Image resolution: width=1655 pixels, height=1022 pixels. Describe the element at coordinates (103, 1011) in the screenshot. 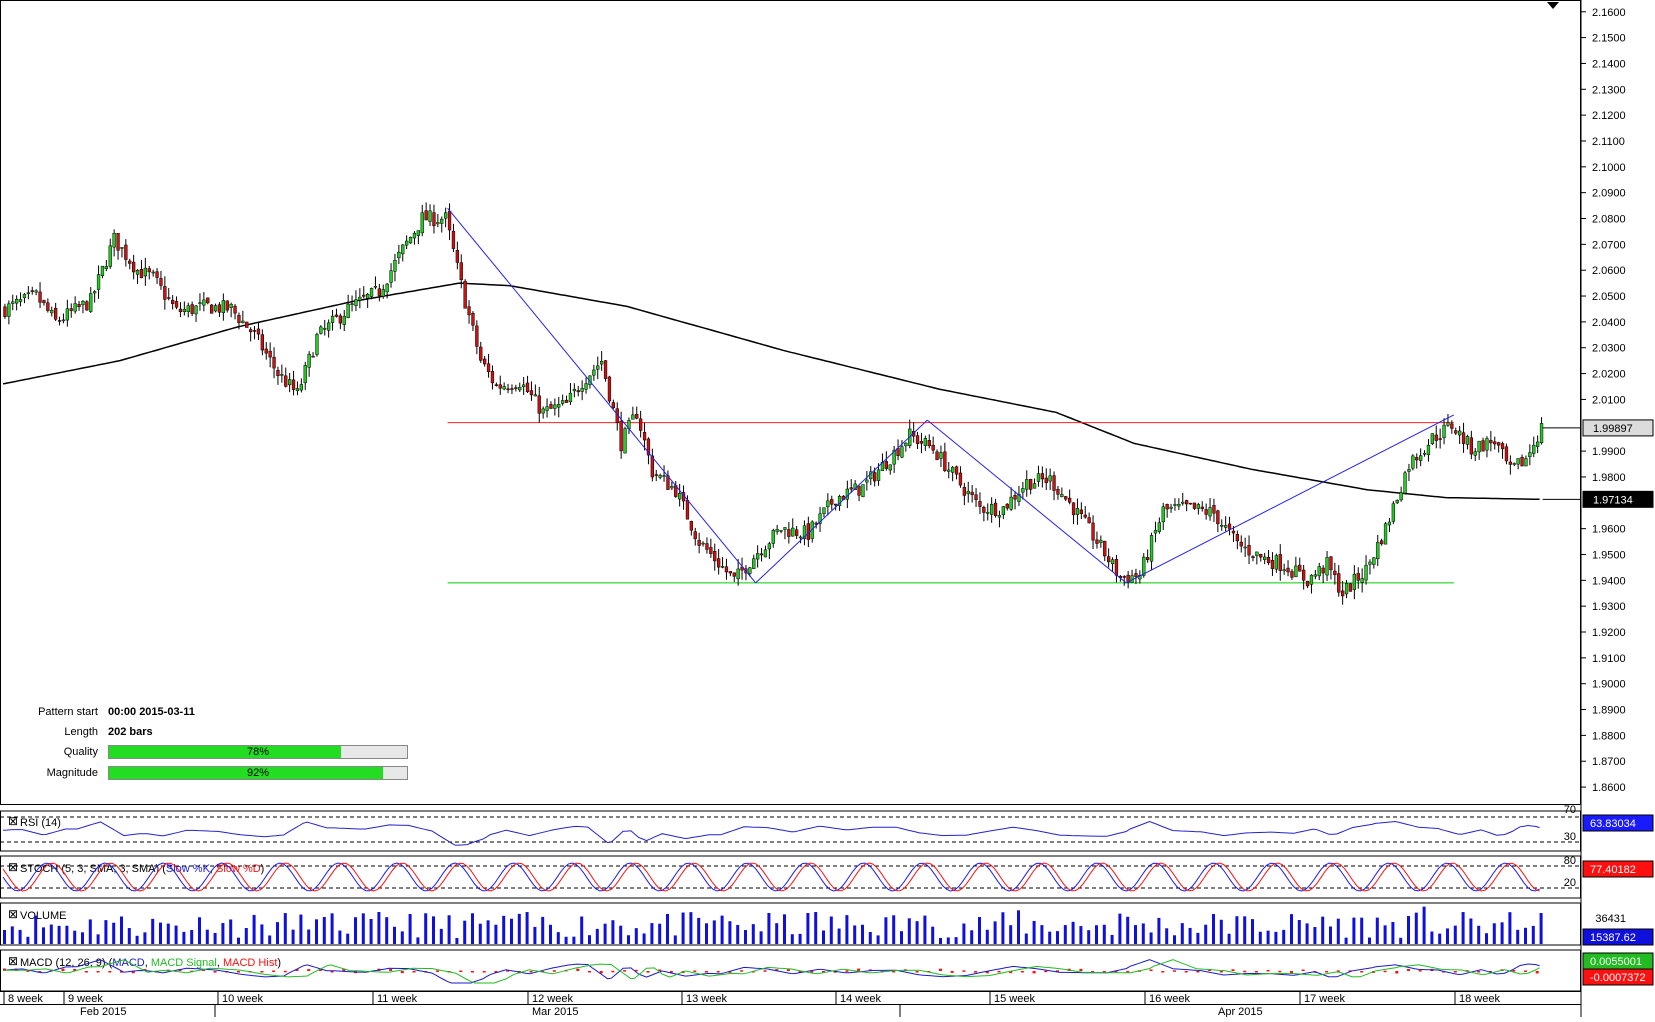

I see `month-label: Feb 2015` at that location.